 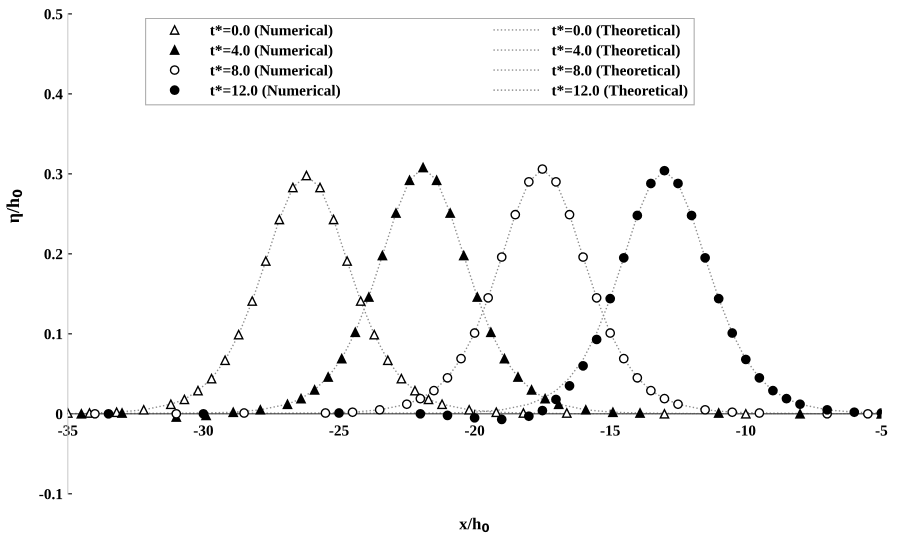 I want to click on y-tick-label: 0.1, so click(x=53, y=334).